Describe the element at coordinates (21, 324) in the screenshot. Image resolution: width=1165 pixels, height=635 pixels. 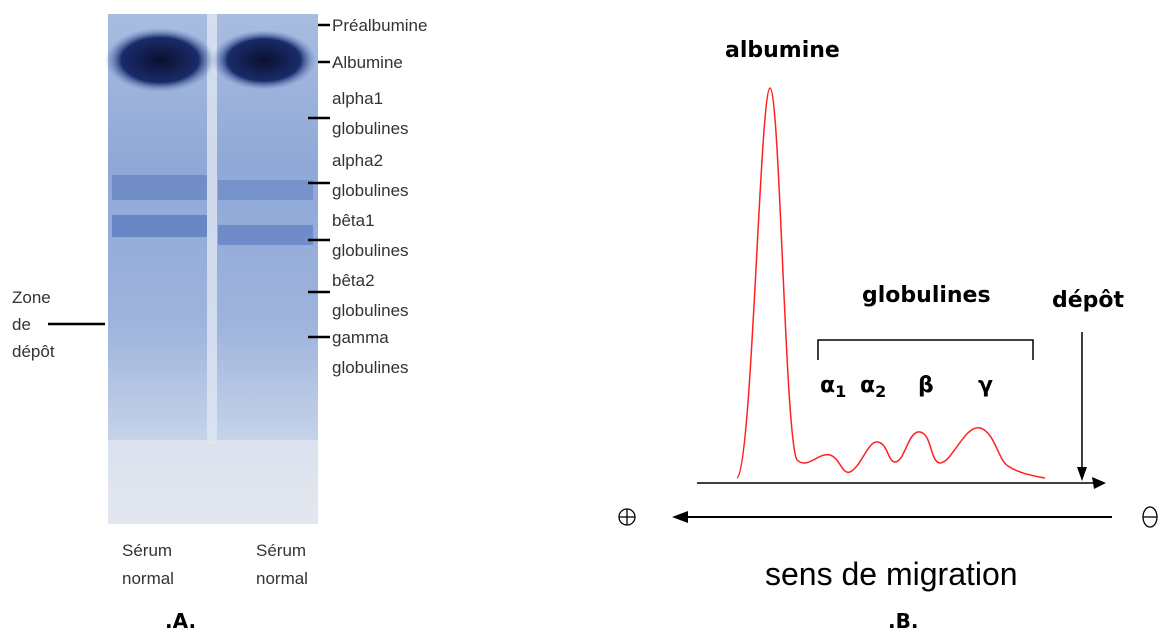
I see `zone-label: de` at that location.